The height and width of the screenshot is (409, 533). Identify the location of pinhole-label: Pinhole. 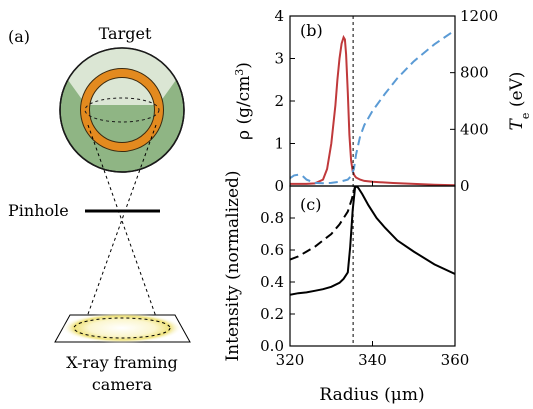
(38, 210).